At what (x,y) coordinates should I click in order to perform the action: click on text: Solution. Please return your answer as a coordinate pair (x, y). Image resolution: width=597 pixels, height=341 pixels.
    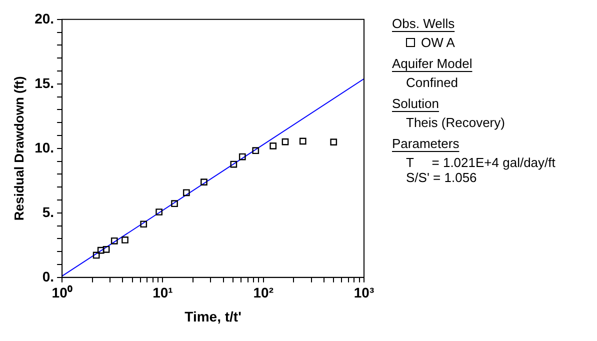
    Looking at the image, I should click on (416, 103).